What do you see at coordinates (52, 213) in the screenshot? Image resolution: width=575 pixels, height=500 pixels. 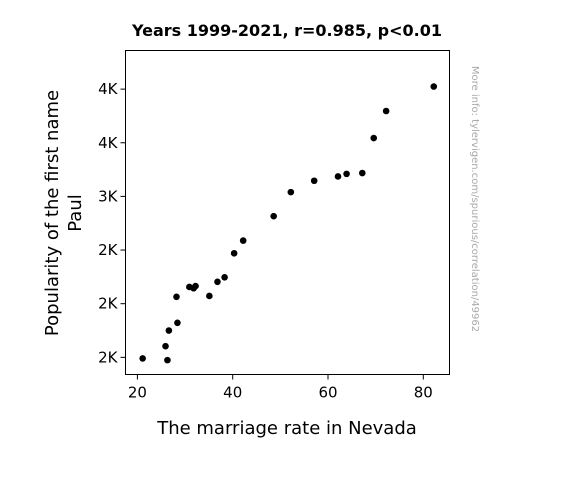 I see `y-axis-label-line-1: Popularity of the first name` at bounding box center [52, 213].